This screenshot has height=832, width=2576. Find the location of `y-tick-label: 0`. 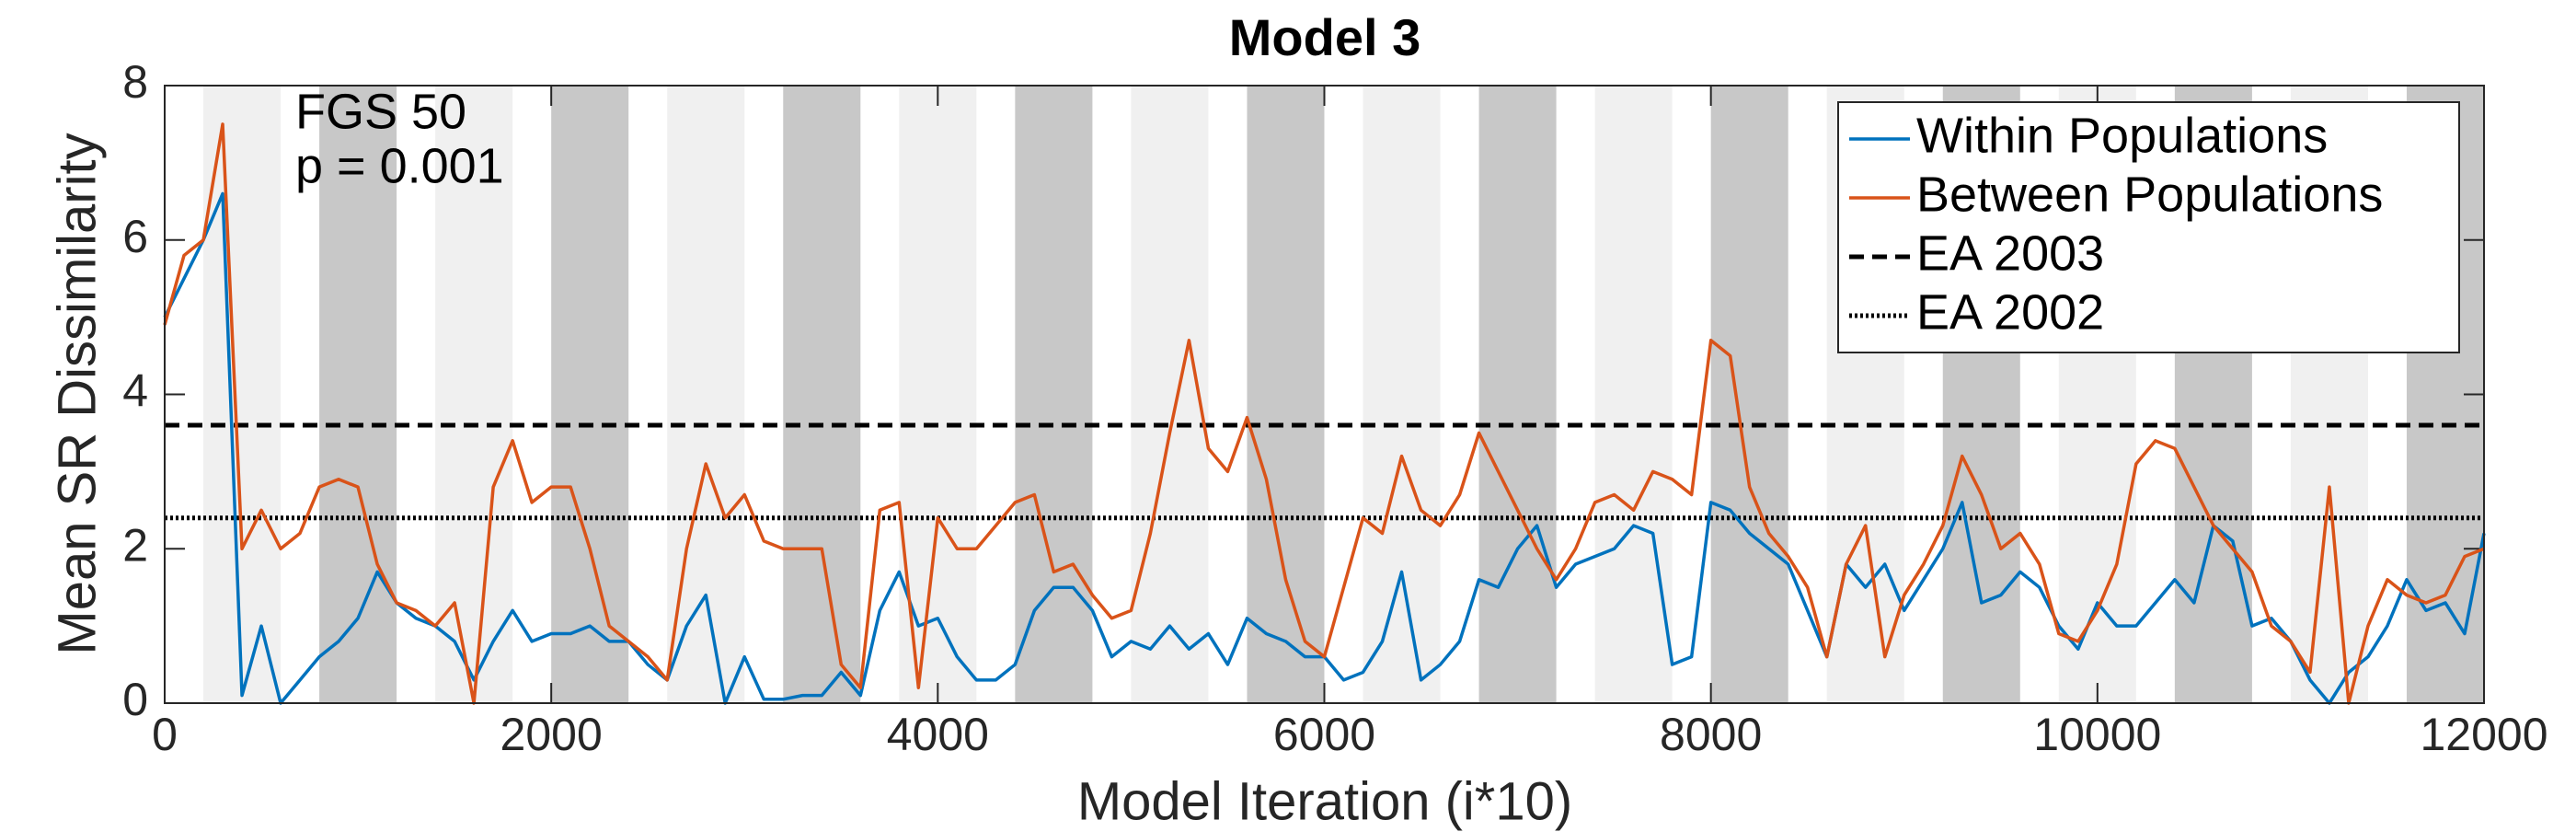

y-tick-label: 0 is located at coordinates (135, 699).